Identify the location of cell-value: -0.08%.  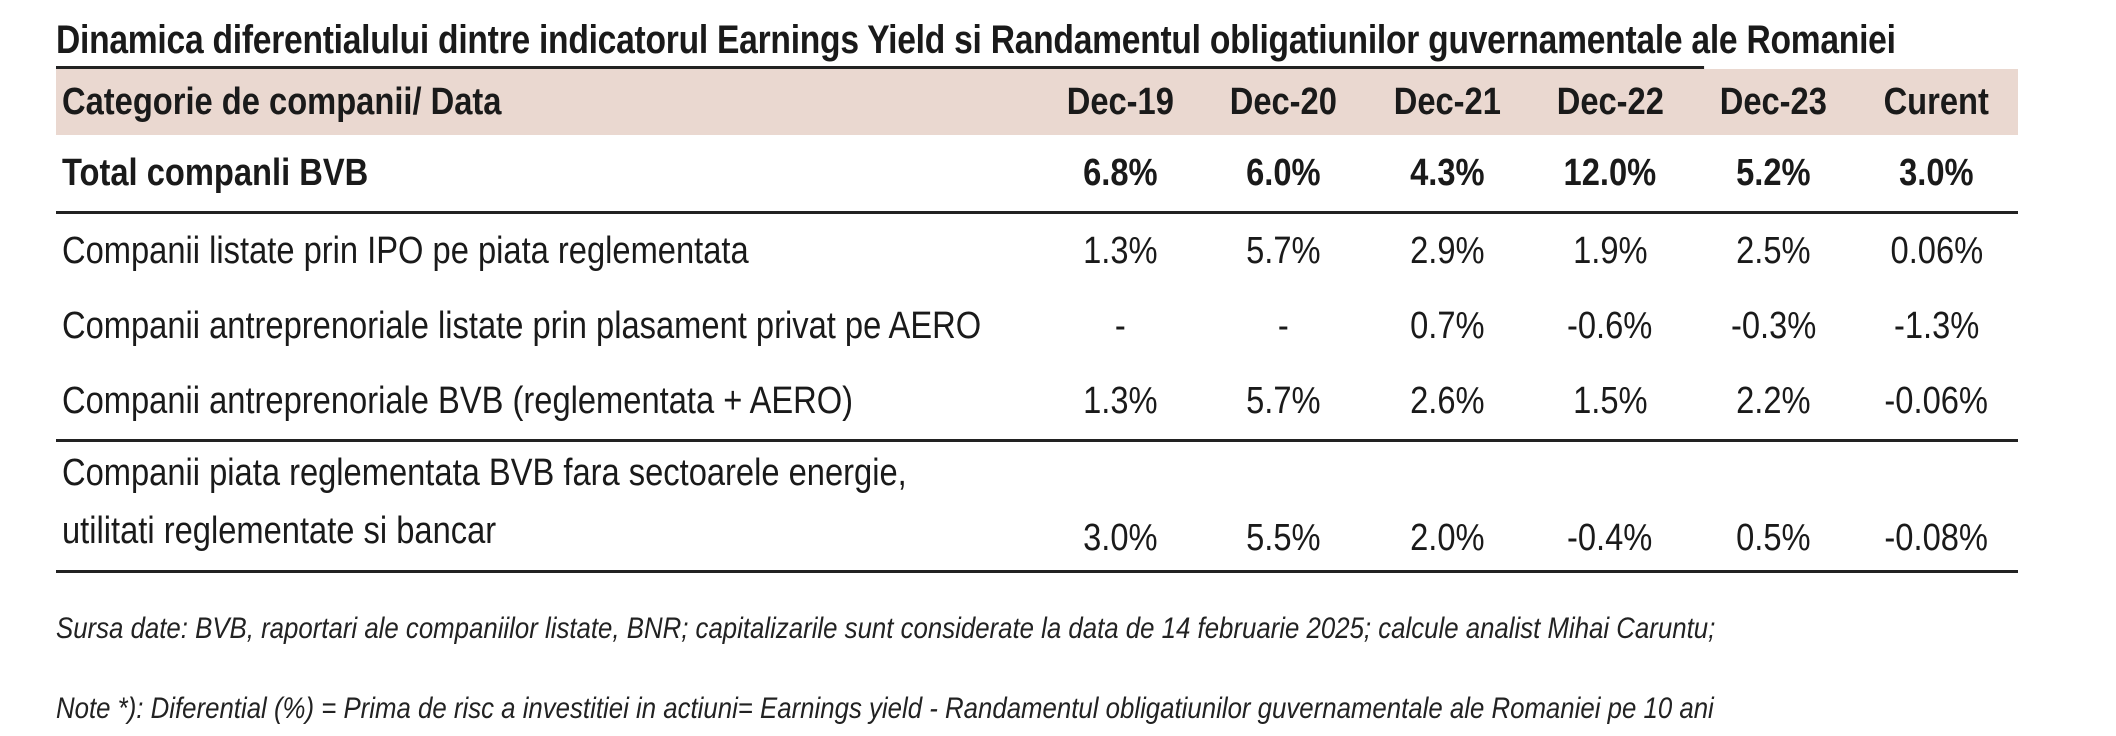
(1936, 506).